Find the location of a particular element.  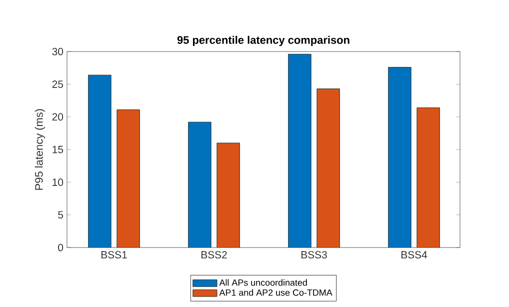

y-axis-title: P95 latency (ms) is located at coordinates (39, 149).